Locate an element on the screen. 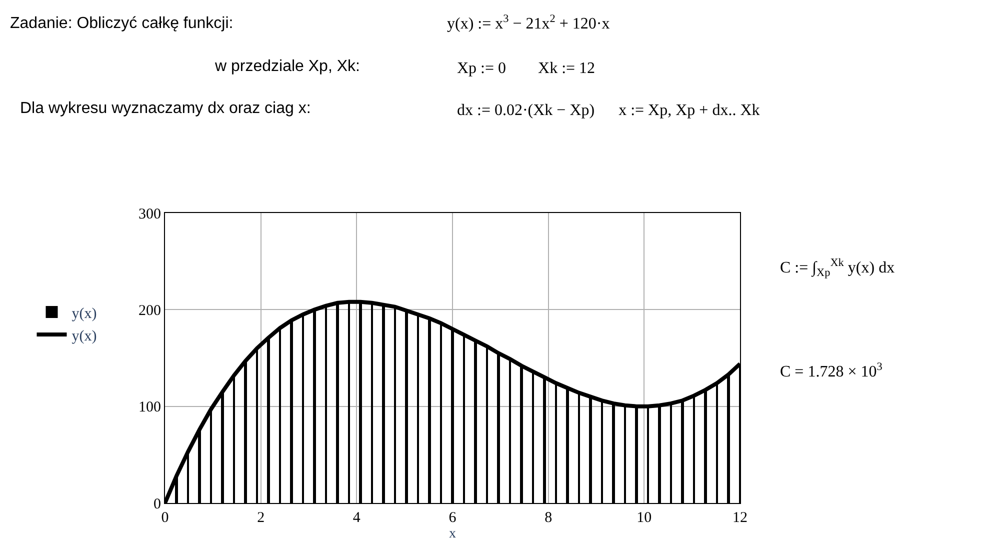 Image resolution: width=991 pixels, height=550 pixels. y-tick-label: 0 is located at coordinates (157, 504).